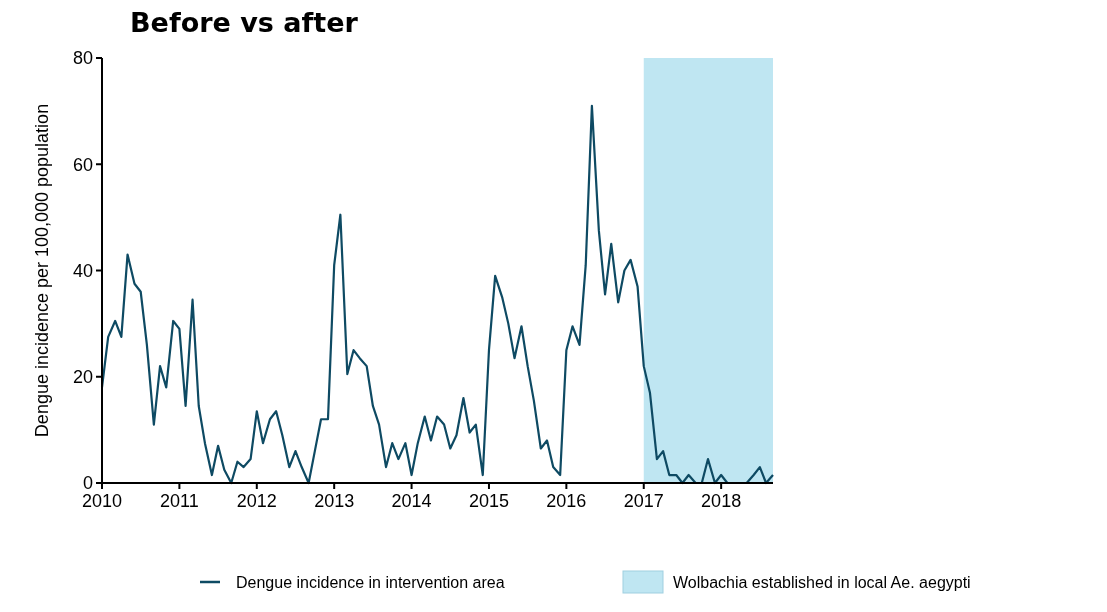  What do you see at coordinates (411, 501) in the screenshot?
I see `x-tick-label: 2014` at bounding box center [411, 501].